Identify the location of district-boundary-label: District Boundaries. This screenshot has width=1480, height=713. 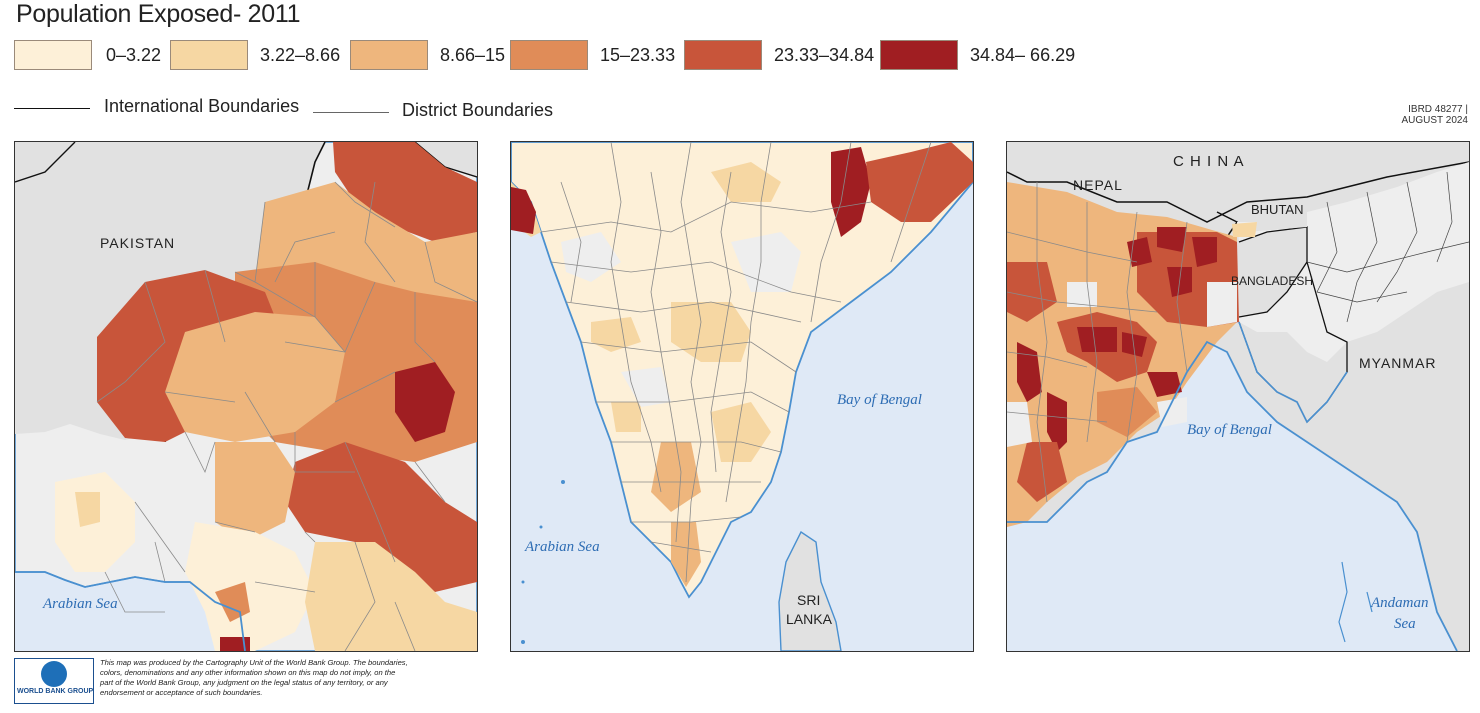
(478, 110).